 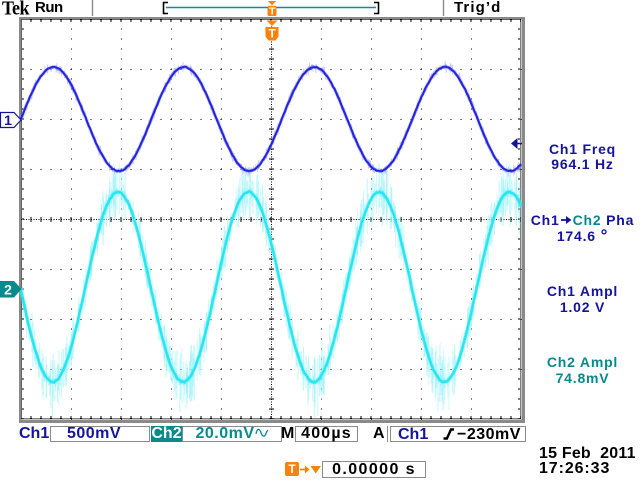 What do you see at coordinates (8, 290) in the screenshot?
I see `svg-text: 2` at bounding box center [8, 290].